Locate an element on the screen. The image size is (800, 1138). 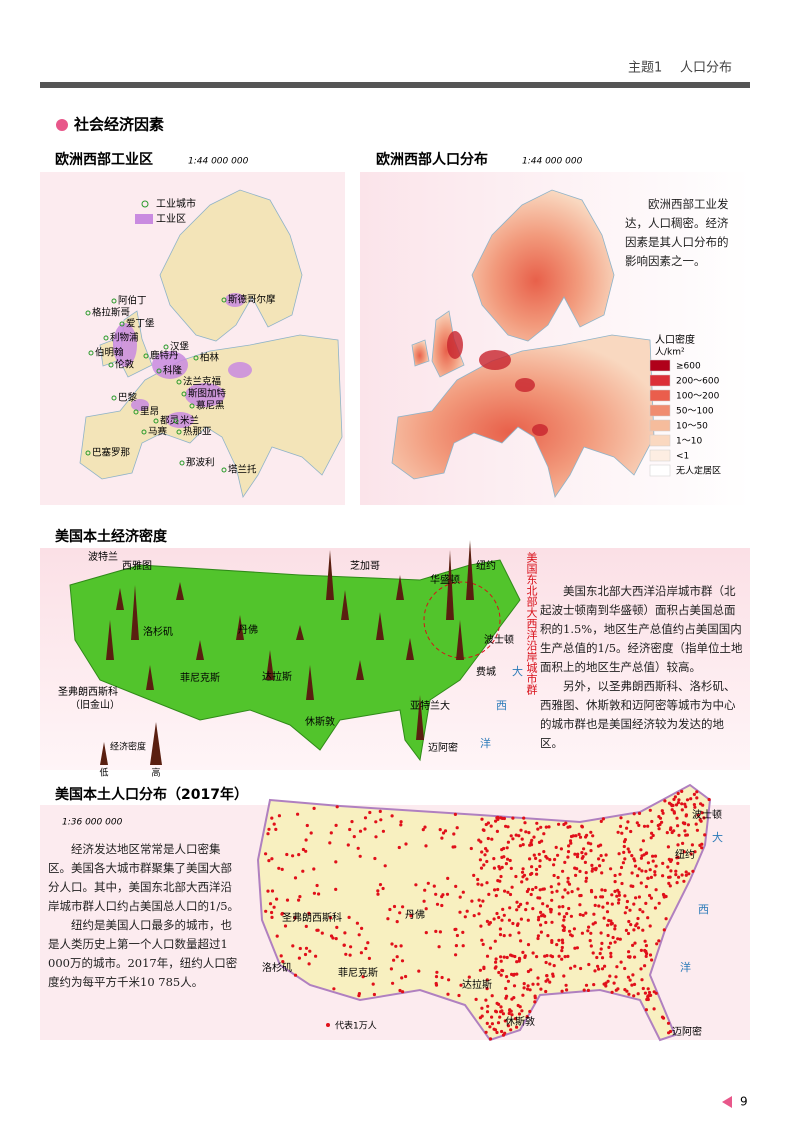
city-label: 伦敦 is located at coordinates (125, 365).